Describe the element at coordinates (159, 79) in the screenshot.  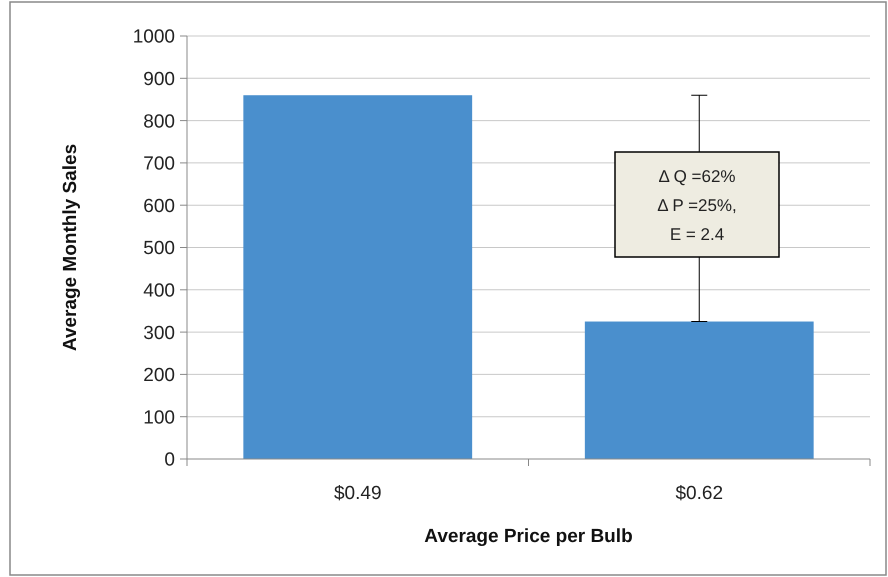
I see `y-tick-label: 900` at that location.